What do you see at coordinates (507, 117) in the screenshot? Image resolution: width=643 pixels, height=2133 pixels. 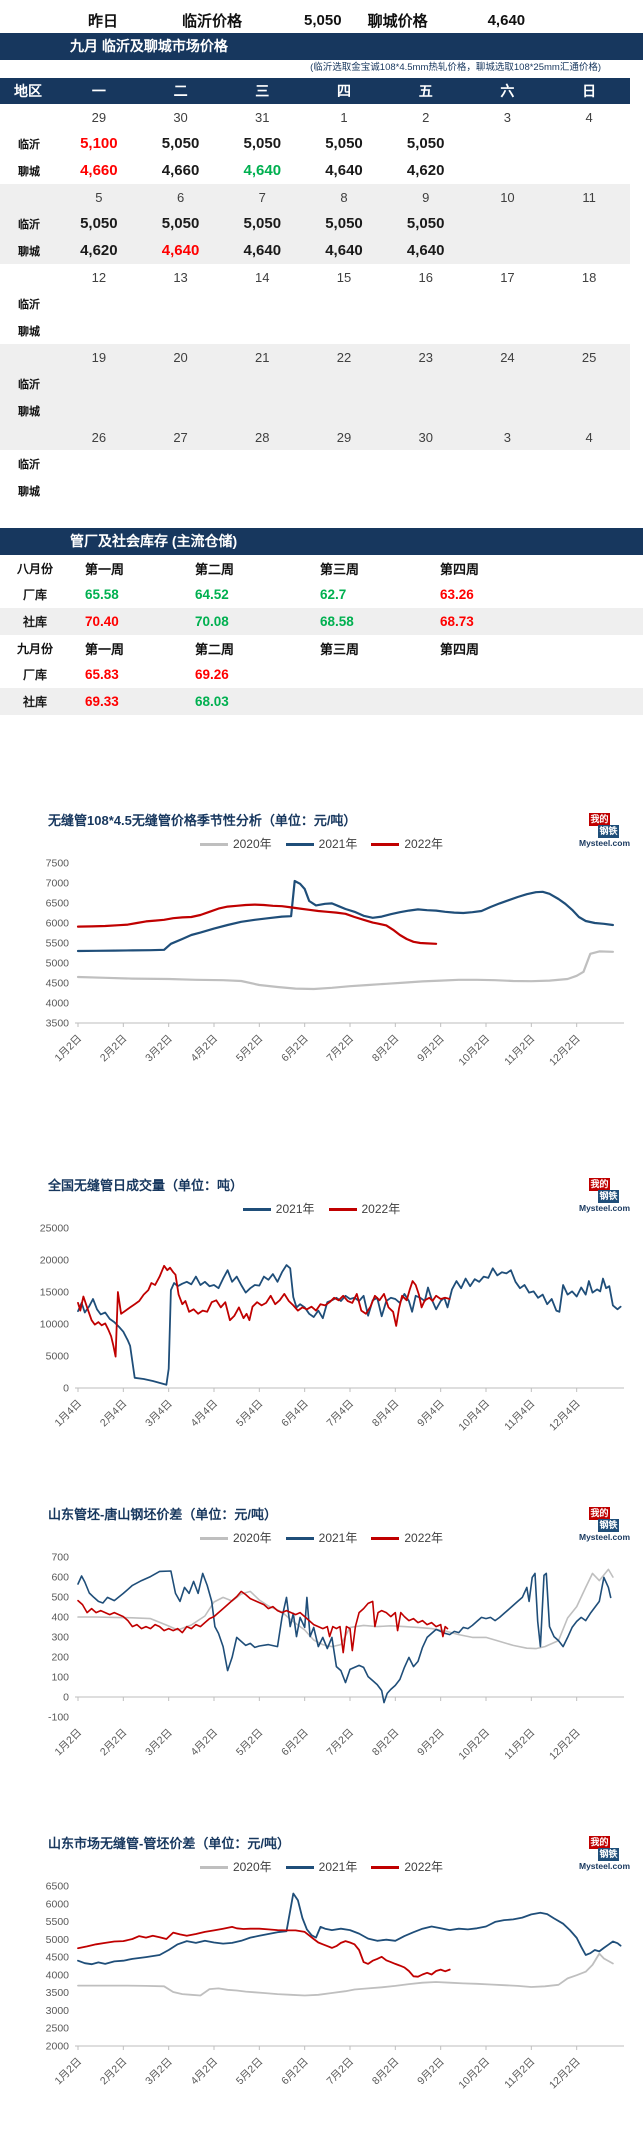 I see `calendar-date: 3` at bounding box center [507, 117].